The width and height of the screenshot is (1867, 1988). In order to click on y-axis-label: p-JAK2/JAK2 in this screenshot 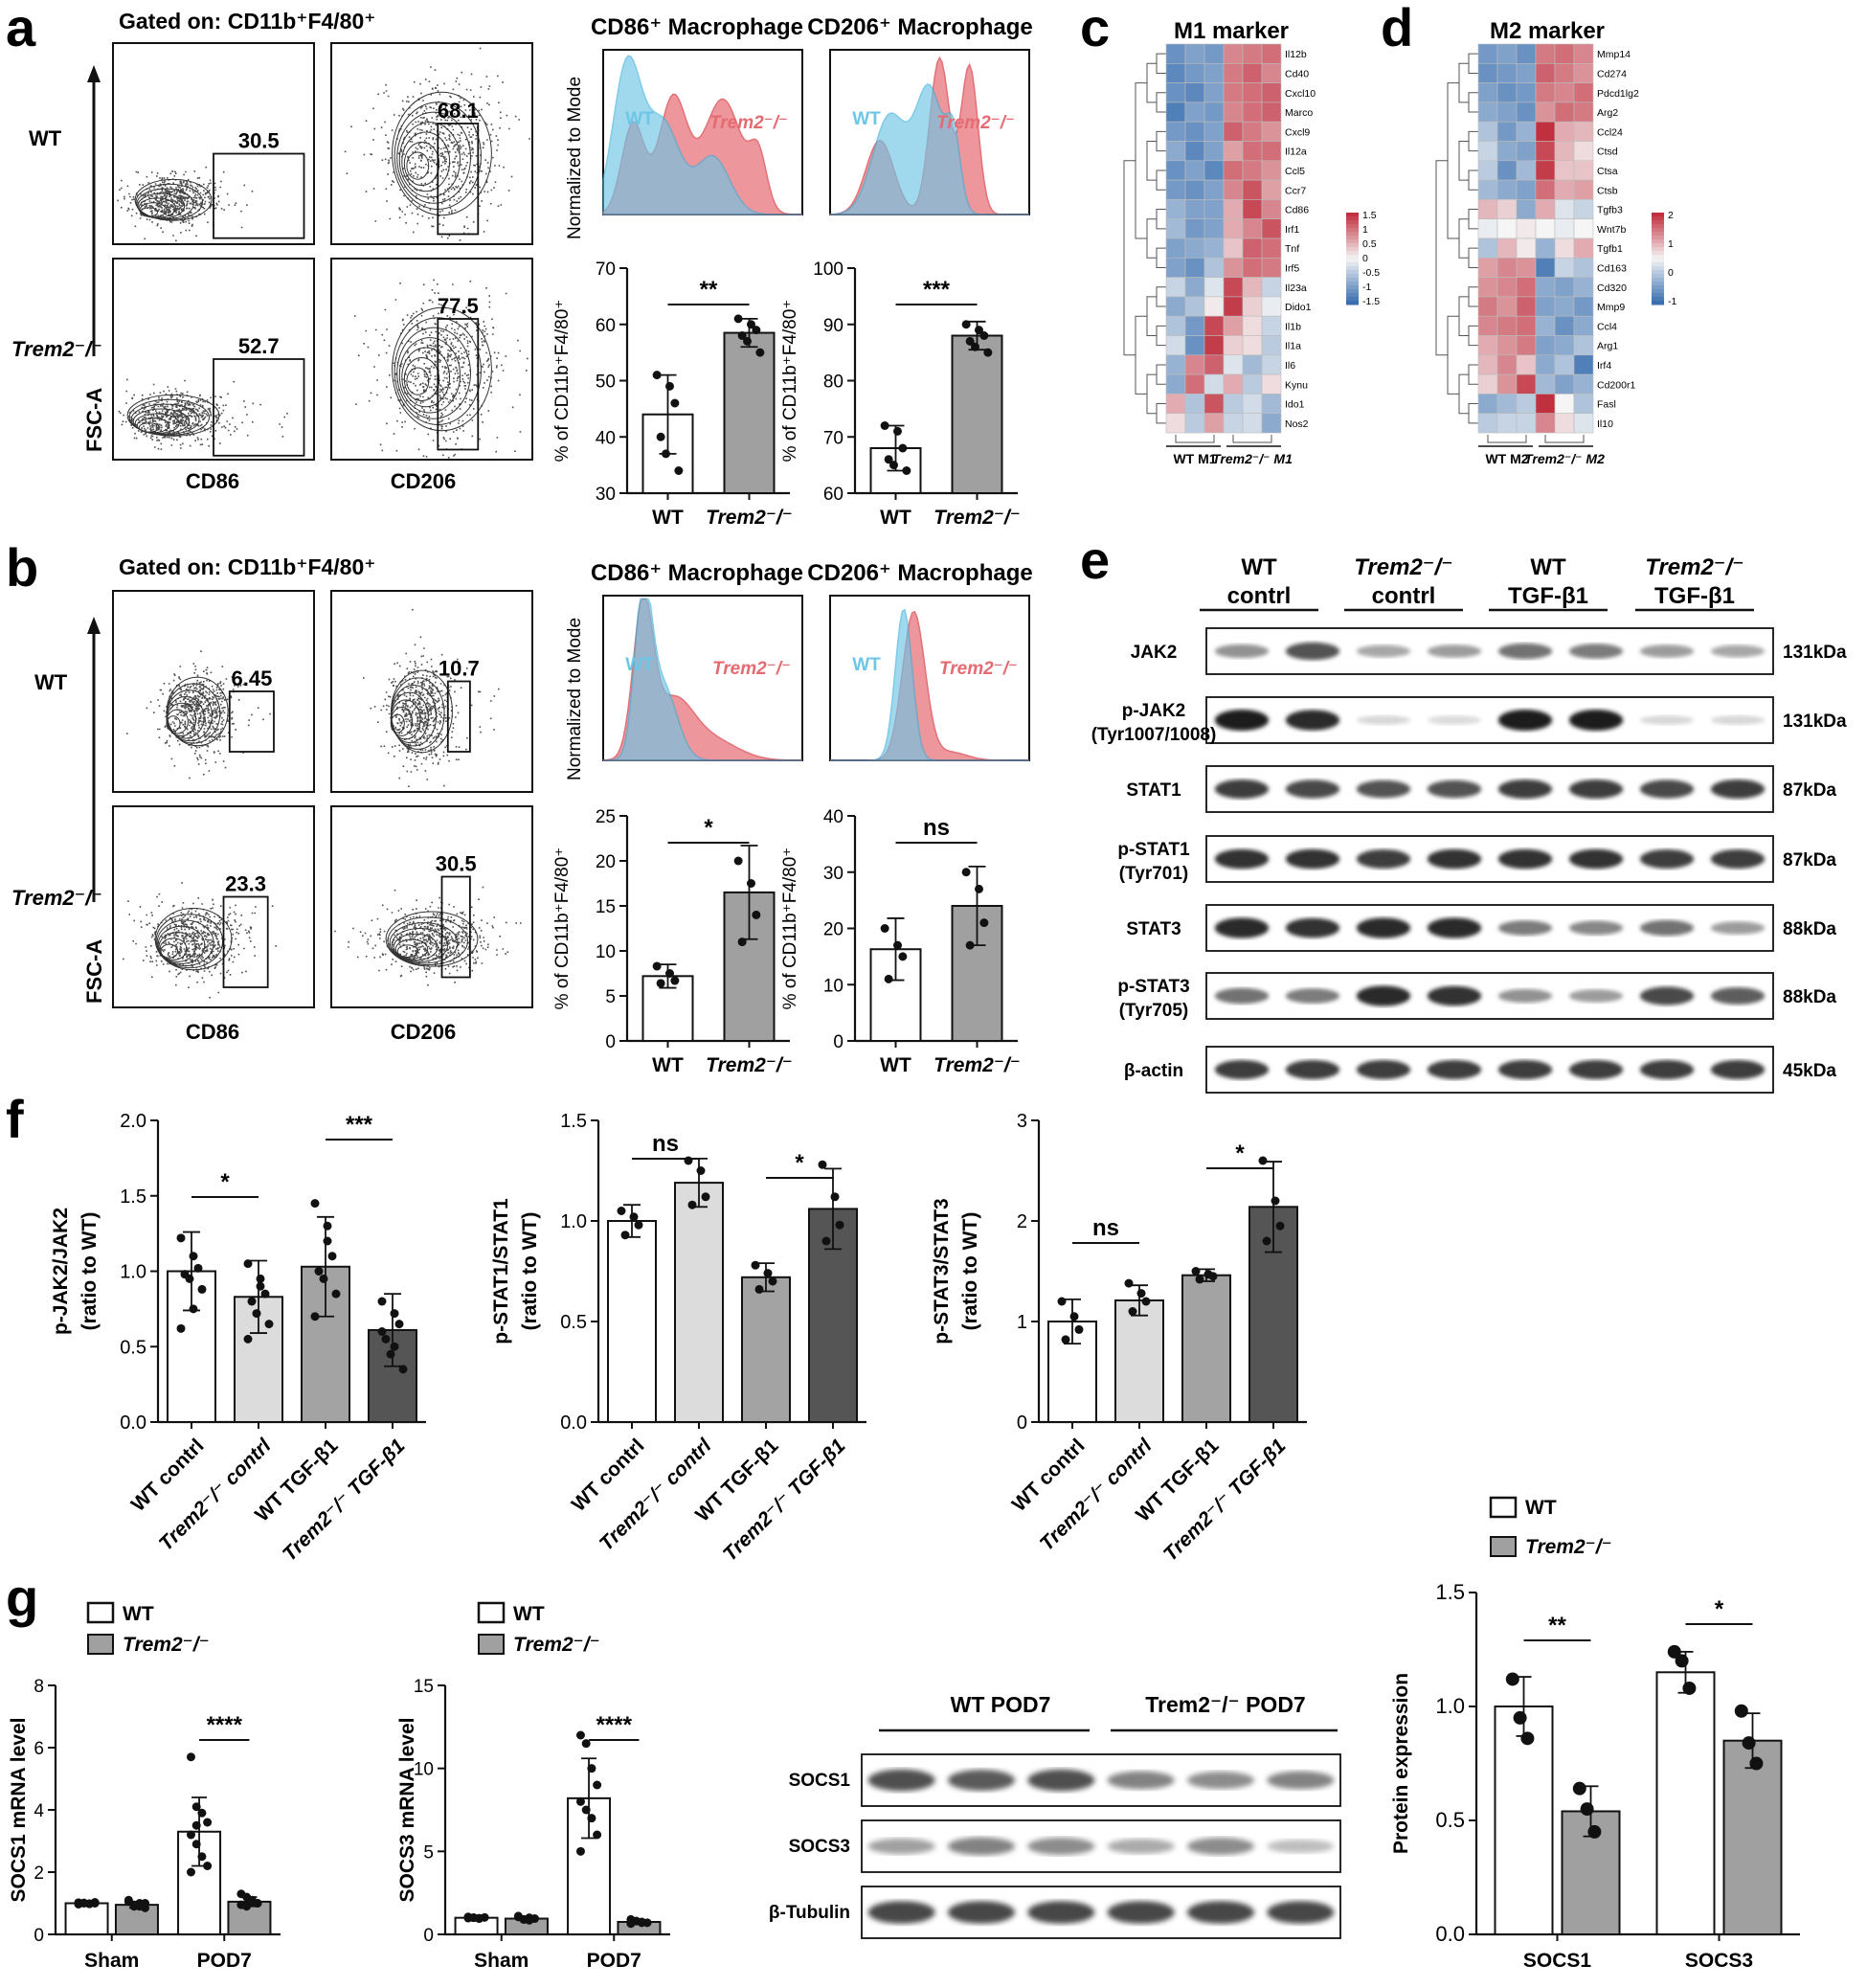, I will do `click(61, 1271)`.